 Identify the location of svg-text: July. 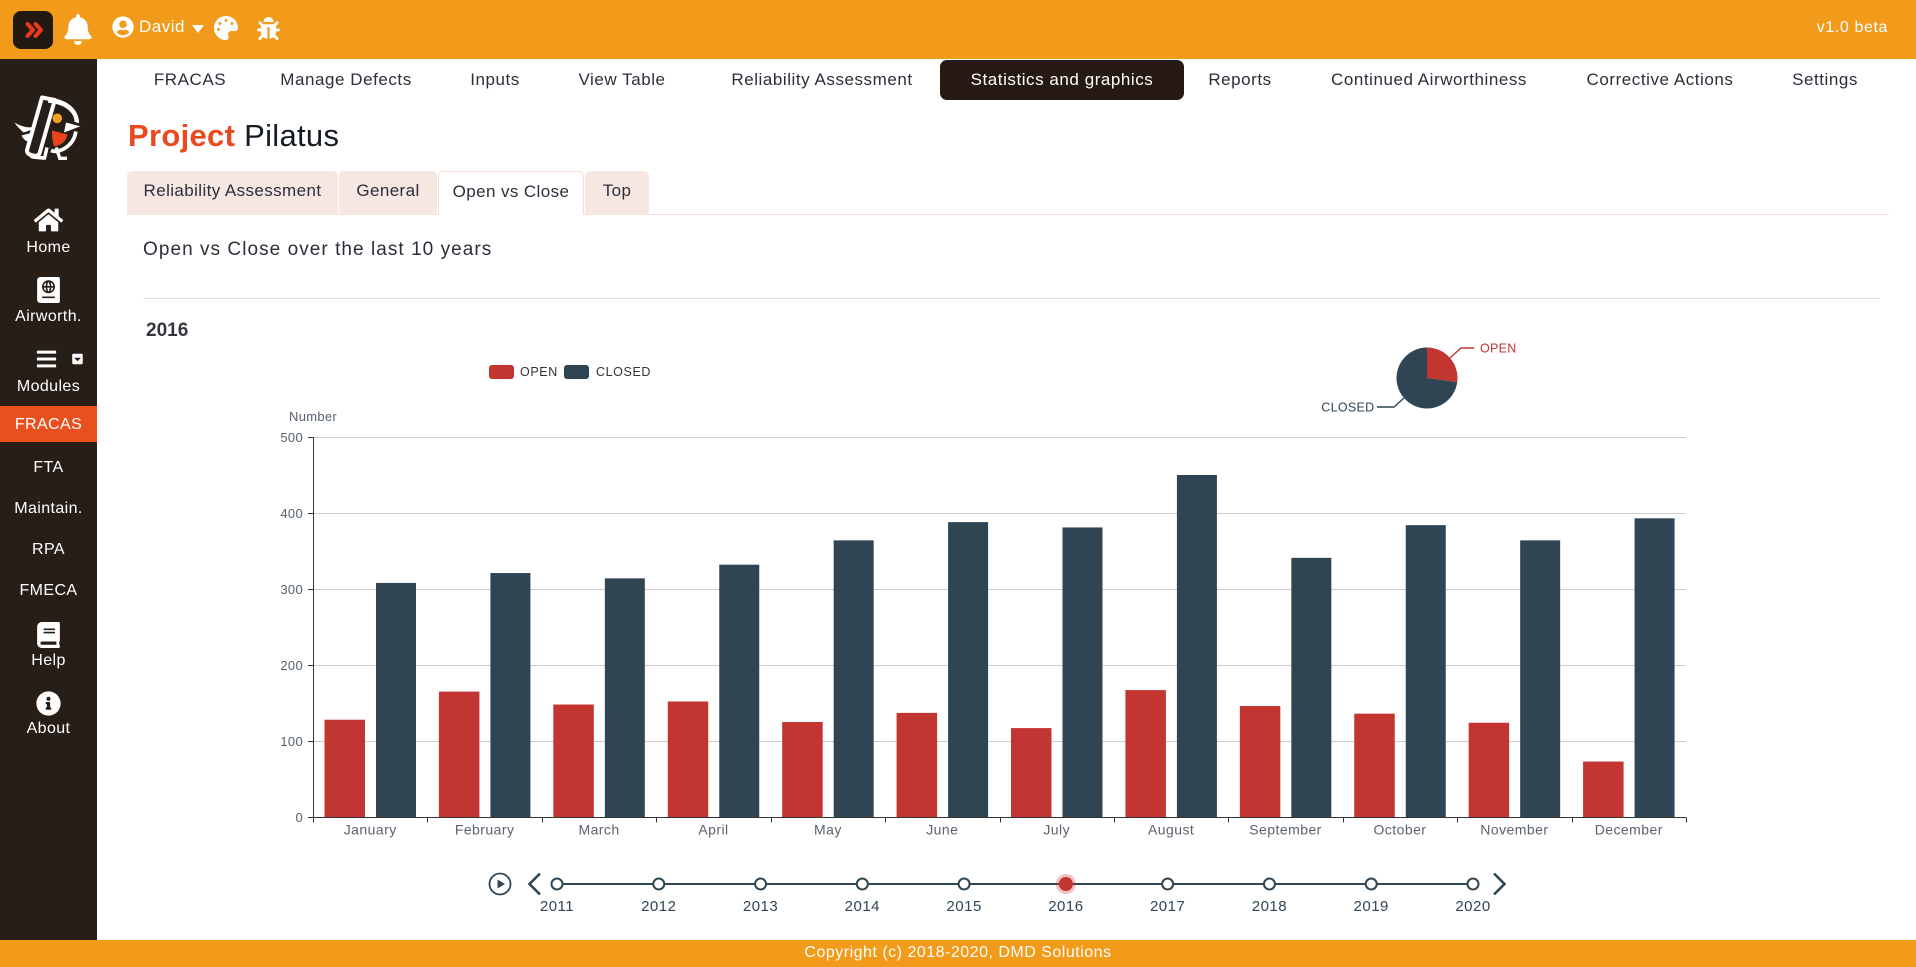
(1056, 830).